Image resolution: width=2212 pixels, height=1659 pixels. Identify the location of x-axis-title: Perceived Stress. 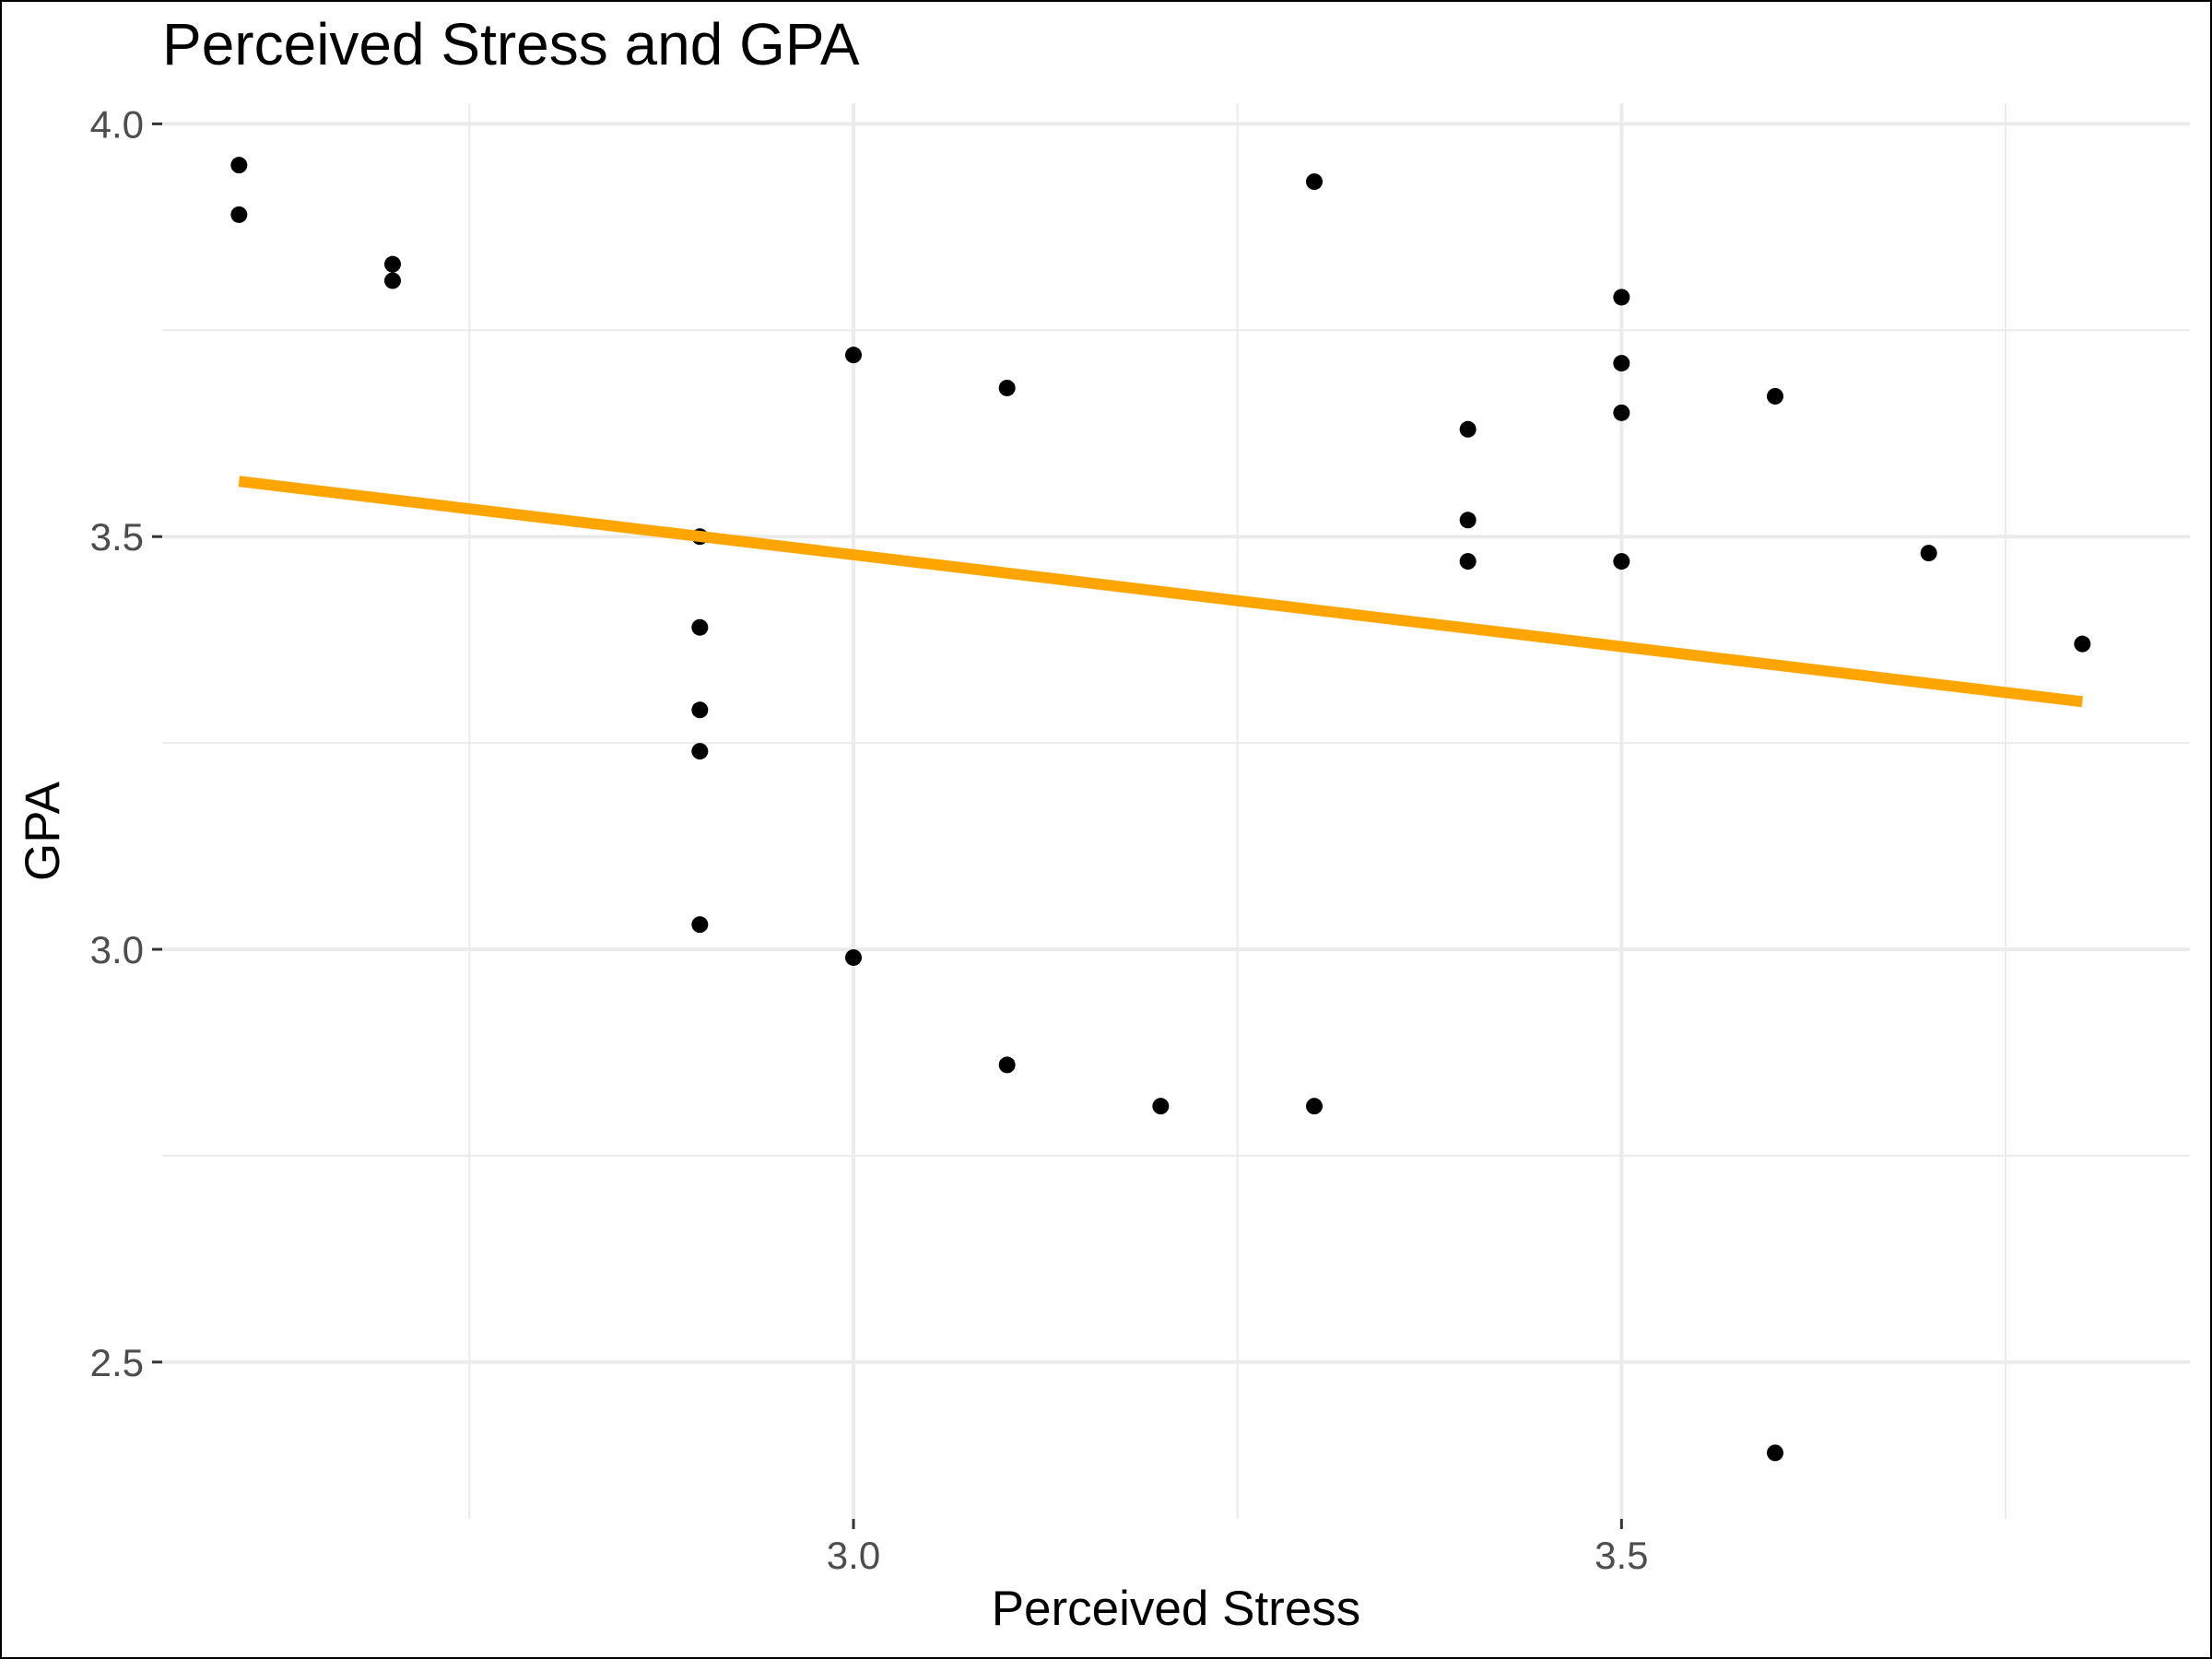
(1176, 1609).